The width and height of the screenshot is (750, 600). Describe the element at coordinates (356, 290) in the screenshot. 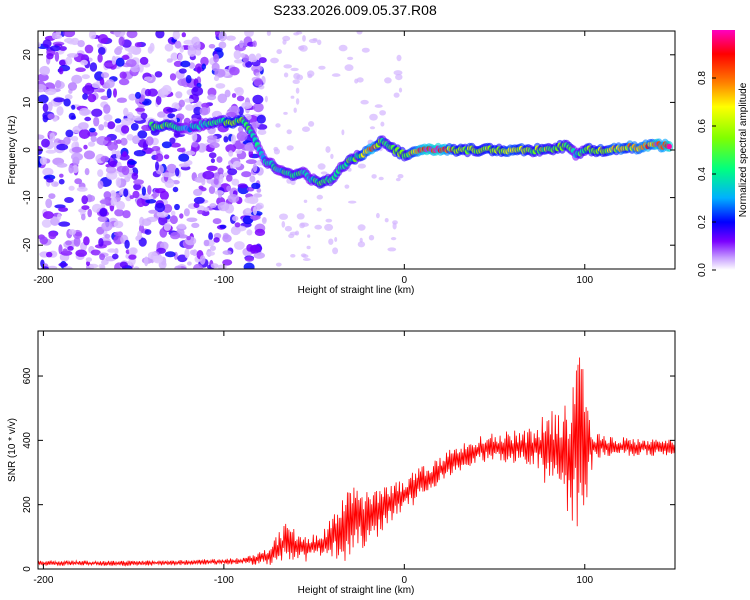

I see `spectrogram-xlabel: Height of straight line (km)` at that location.